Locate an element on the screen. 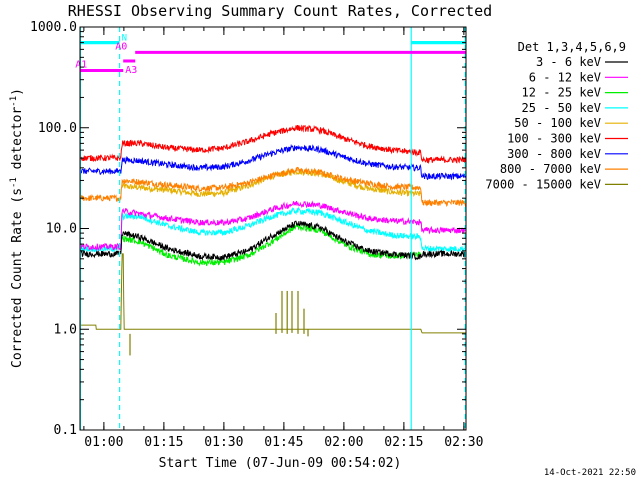  attenuator-label: A3 is located at coordinates (131, 70).